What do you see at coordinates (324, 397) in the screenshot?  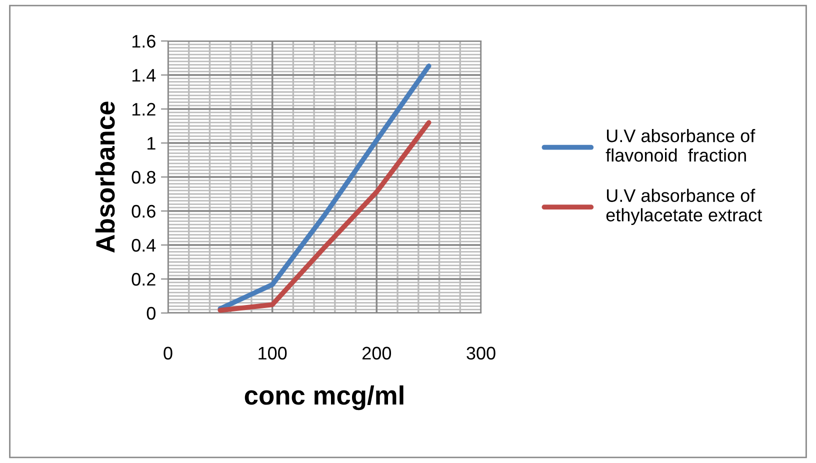 I see `x-axis-title: conc mcg/ml` at bounding box center [324, 397].